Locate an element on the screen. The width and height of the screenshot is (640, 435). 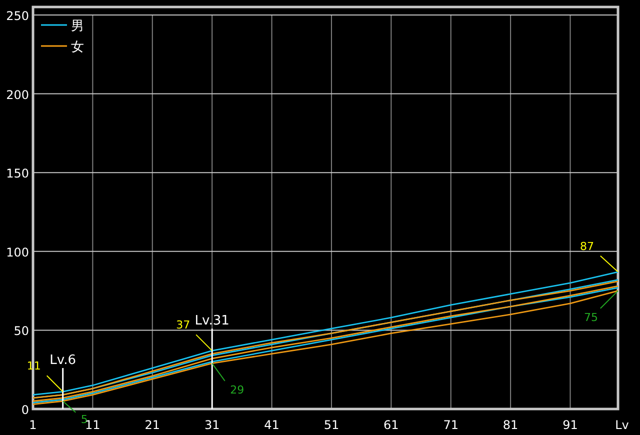
x-axis-title: Lv is located at coordinates (622, 425).